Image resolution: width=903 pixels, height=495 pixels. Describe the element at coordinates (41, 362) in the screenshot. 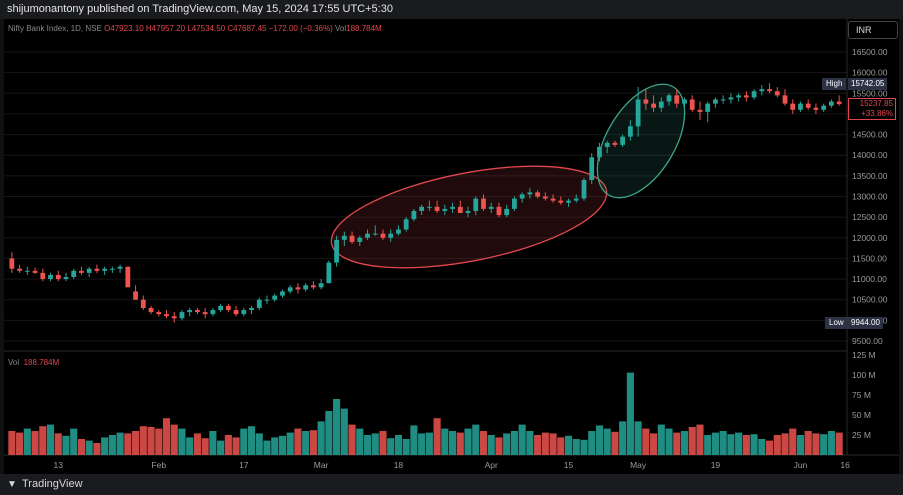

I see `volume-legend-value: 188.784M` at that location.